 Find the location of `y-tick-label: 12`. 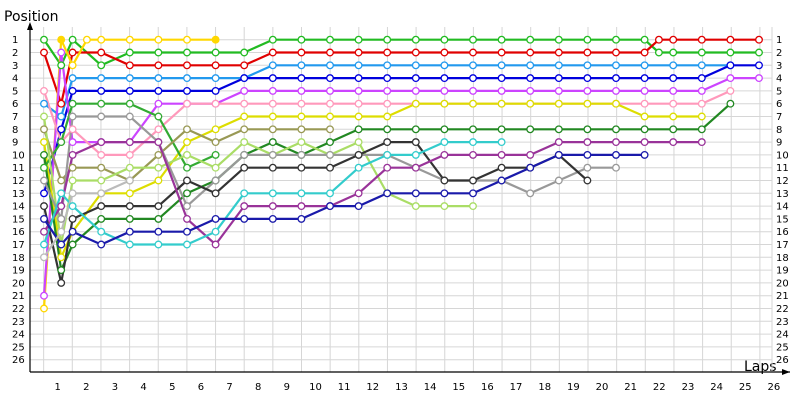

y-tick-label: 12 is located at coordinates (18, 181).